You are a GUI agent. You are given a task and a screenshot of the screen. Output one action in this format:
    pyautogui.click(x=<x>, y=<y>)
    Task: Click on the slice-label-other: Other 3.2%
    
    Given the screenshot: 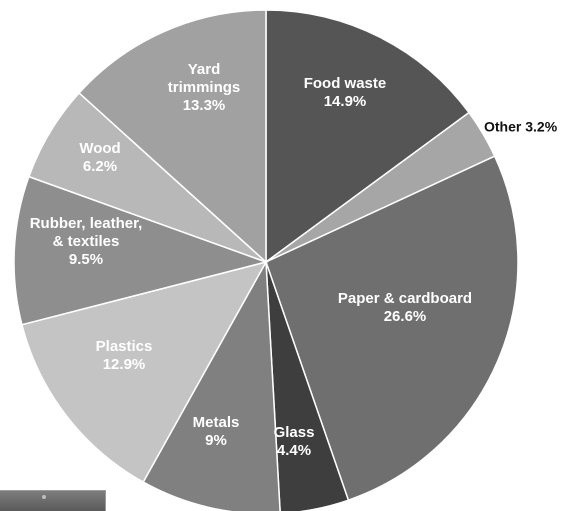 What is the action you would take?
    pyautogui.click(x=521, y=127)
    